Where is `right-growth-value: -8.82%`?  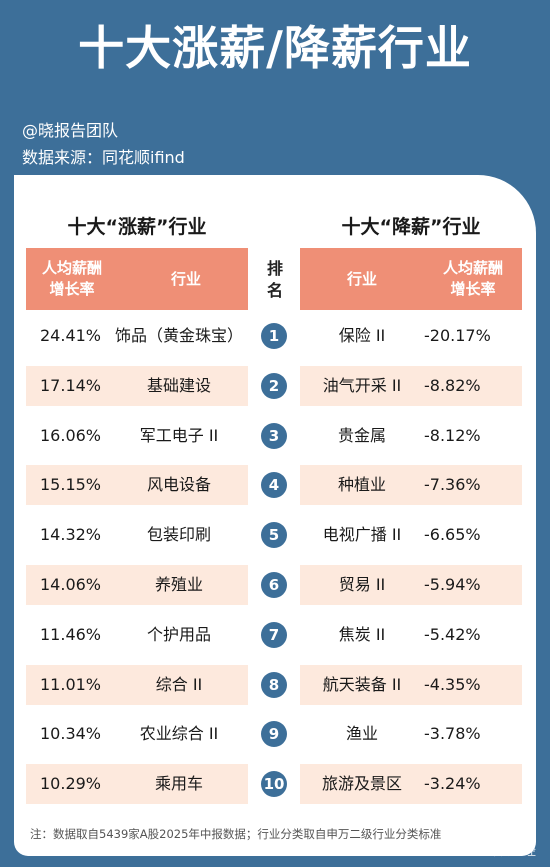
right-growth-value: -8.82% is located at coordinates (452, 385).